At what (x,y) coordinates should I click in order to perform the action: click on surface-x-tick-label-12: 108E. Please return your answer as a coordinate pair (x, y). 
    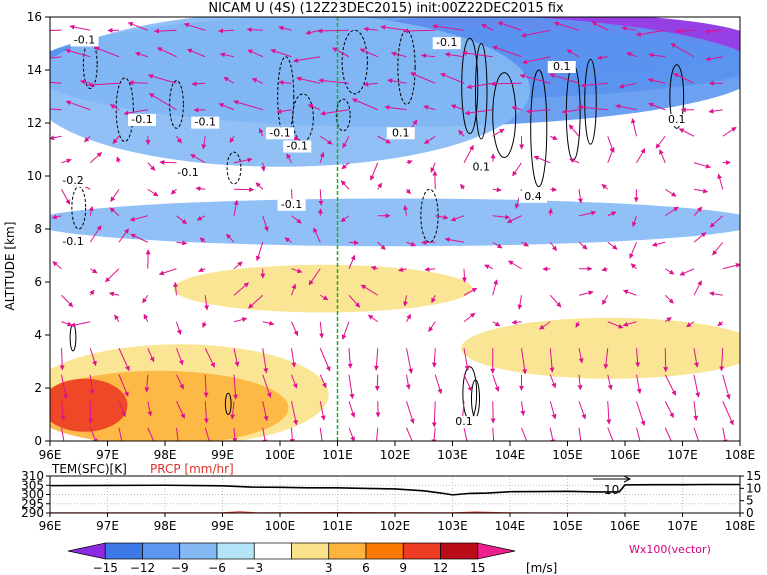
    Looking at the image, I should click on (740, 526).